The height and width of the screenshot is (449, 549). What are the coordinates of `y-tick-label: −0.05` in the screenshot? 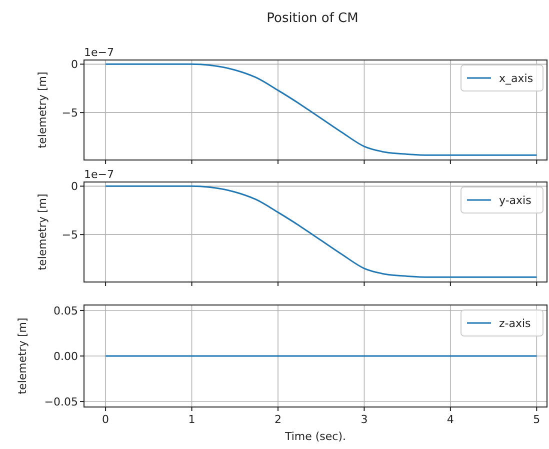 It's located at (61, 402).